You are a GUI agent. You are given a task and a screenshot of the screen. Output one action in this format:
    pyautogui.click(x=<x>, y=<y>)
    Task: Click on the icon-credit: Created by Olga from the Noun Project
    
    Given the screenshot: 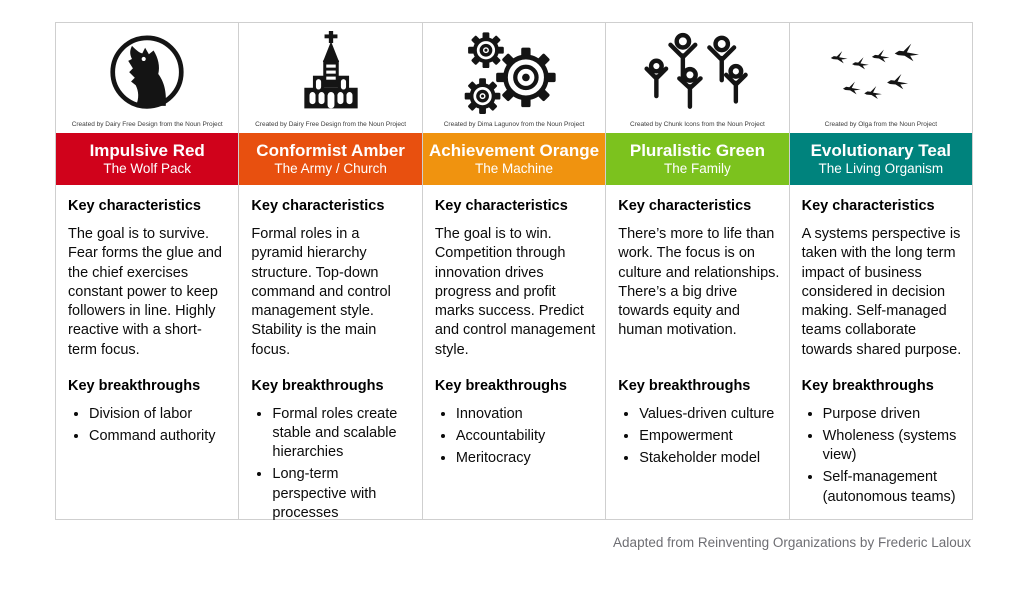 What is the action you would take?
    pyautogui.click(x=881, y=124)
    